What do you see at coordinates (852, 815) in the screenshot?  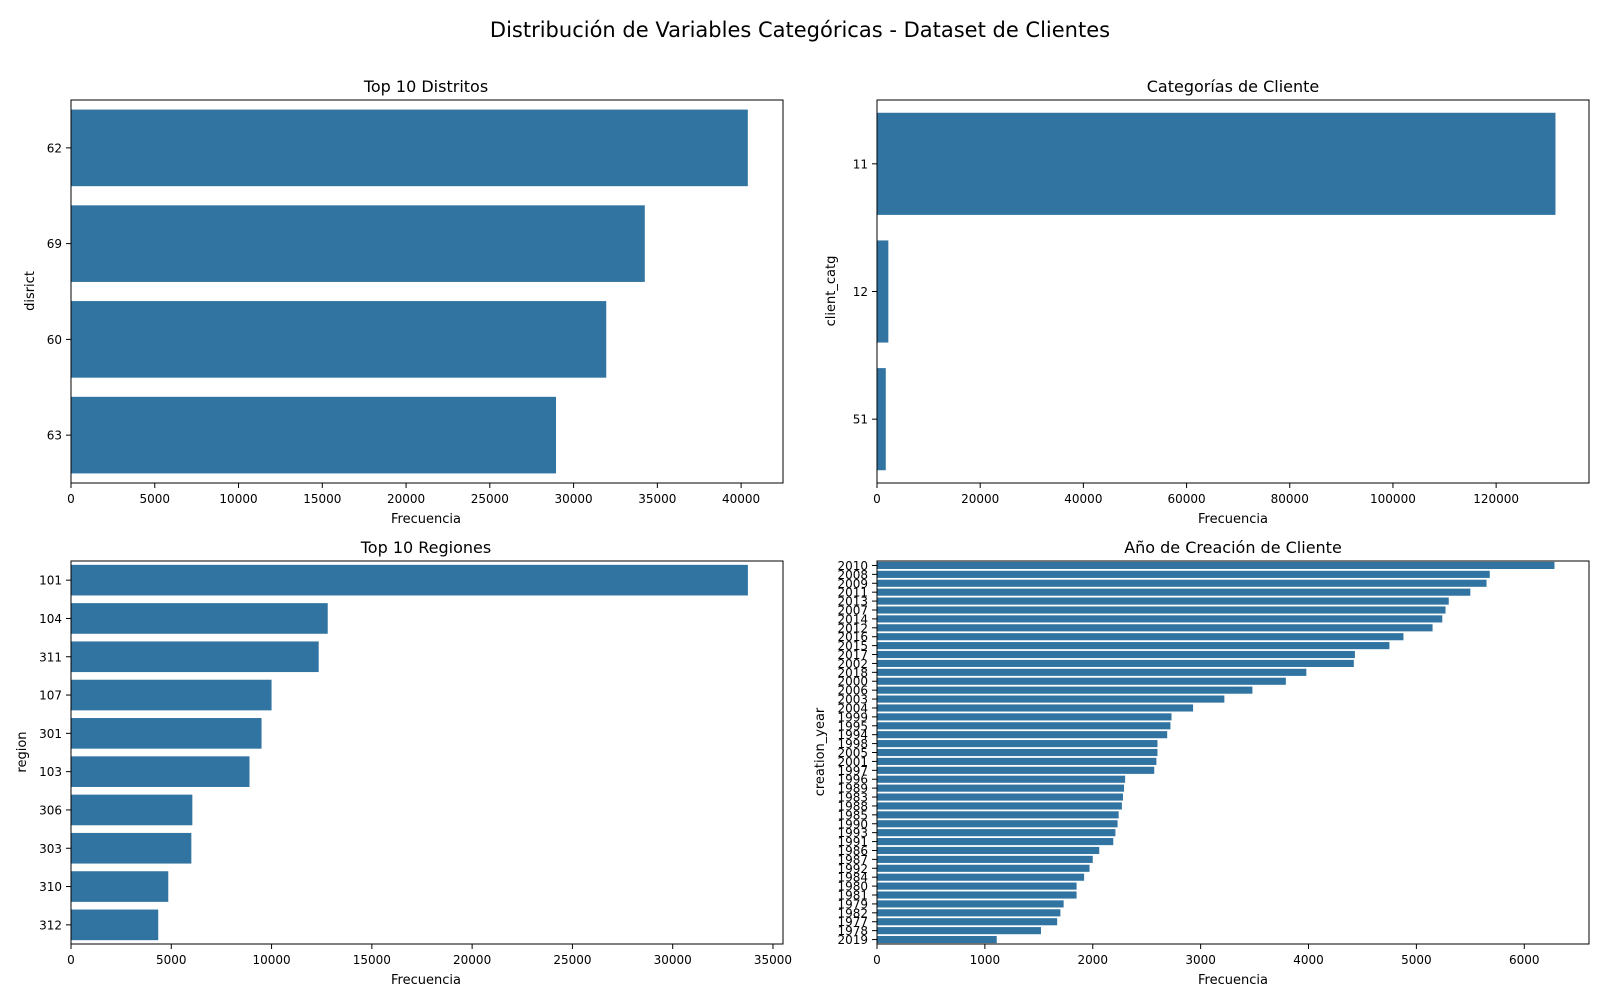 I see `y-tick-label: 1985` at bounding box center [852, 815].